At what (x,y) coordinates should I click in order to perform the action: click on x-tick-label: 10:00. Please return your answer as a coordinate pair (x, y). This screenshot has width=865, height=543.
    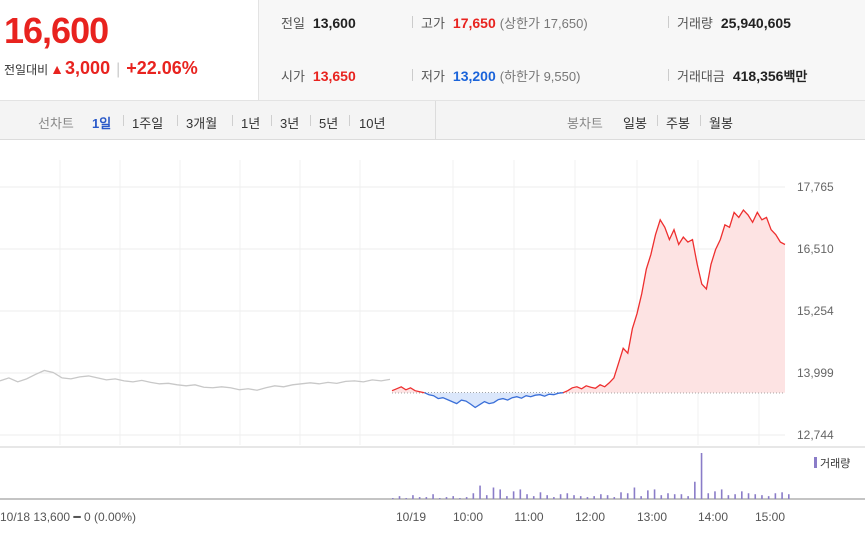
    Looking at the image, I should click on (468, 517).